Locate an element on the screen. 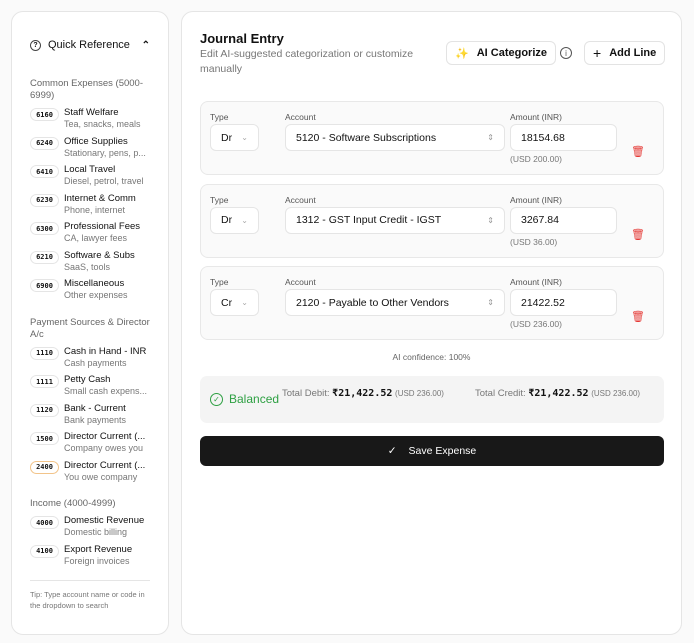 The image size is (694, 643). account-desc: Other expenses is located at coordinates (96, 295).